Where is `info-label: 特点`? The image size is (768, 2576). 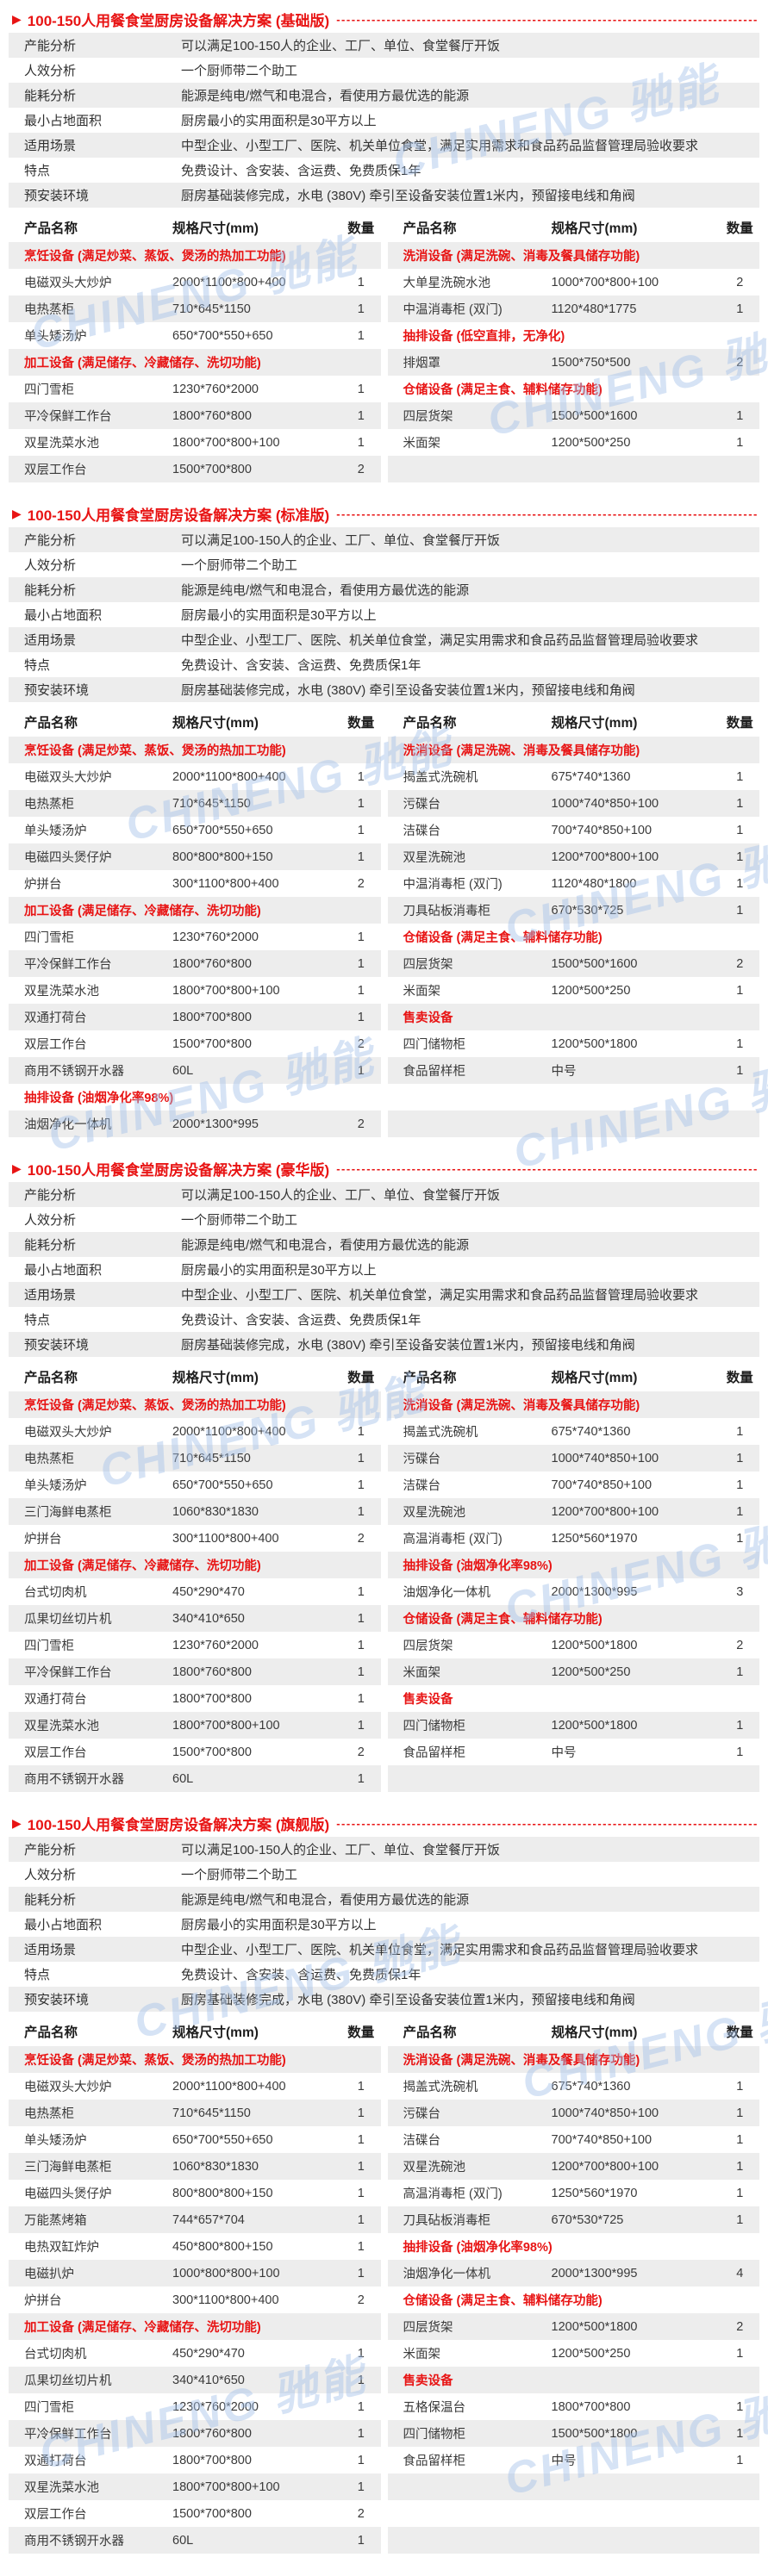
info-label: 特点 is located at coordinates (37, 1321).